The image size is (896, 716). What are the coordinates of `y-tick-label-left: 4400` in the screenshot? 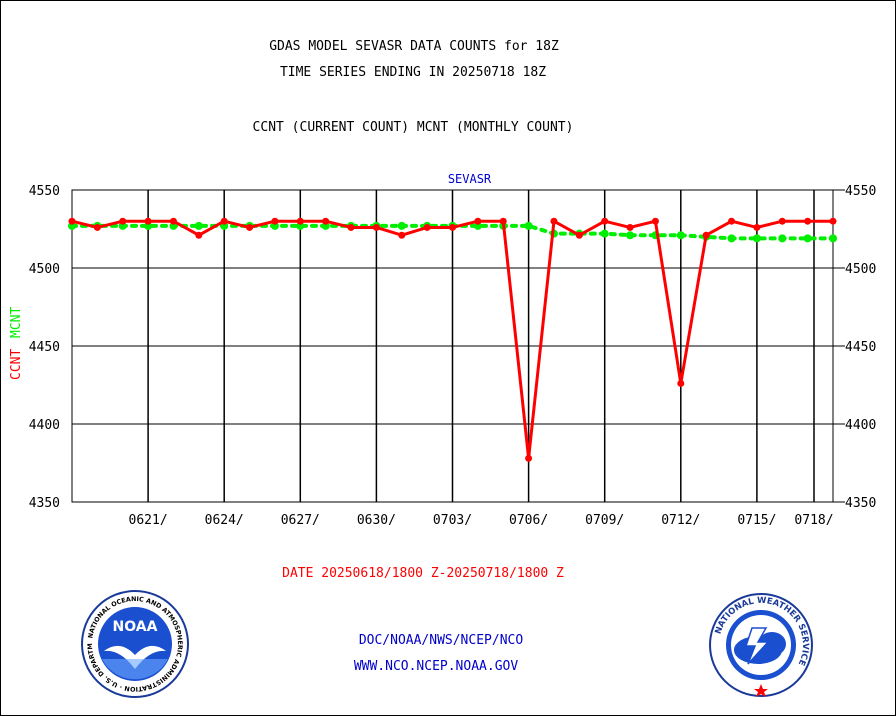 It's located at (44, 425).